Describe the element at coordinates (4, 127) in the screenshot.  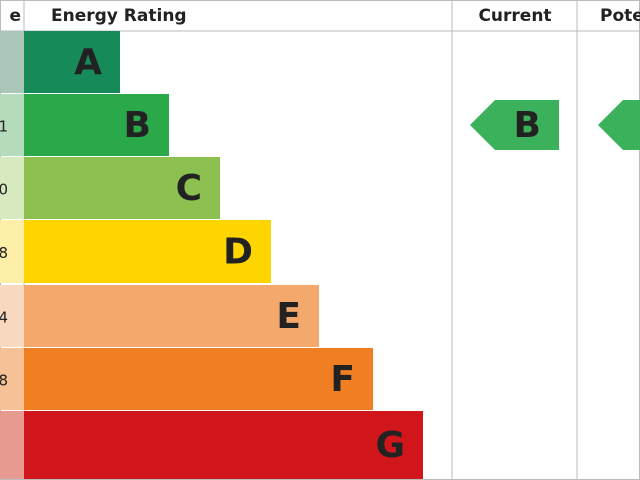
I see `score-text: 1` at that location.